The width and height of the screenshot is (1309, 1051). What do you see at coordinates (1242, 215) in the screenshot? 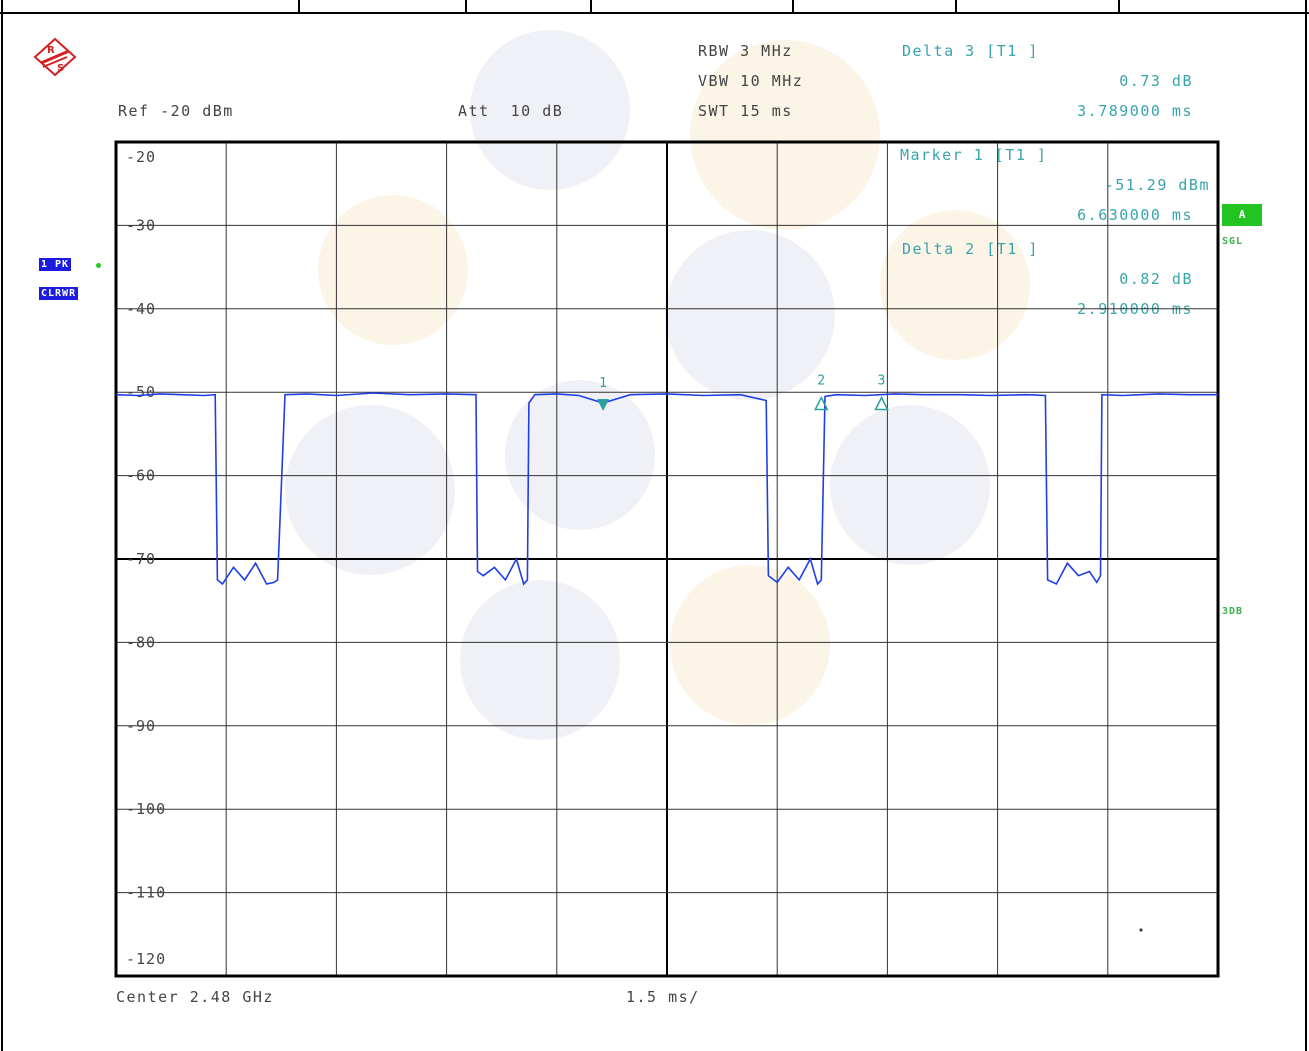
I see `trigger-a-badge: A` at bounding box center [1242, 215].